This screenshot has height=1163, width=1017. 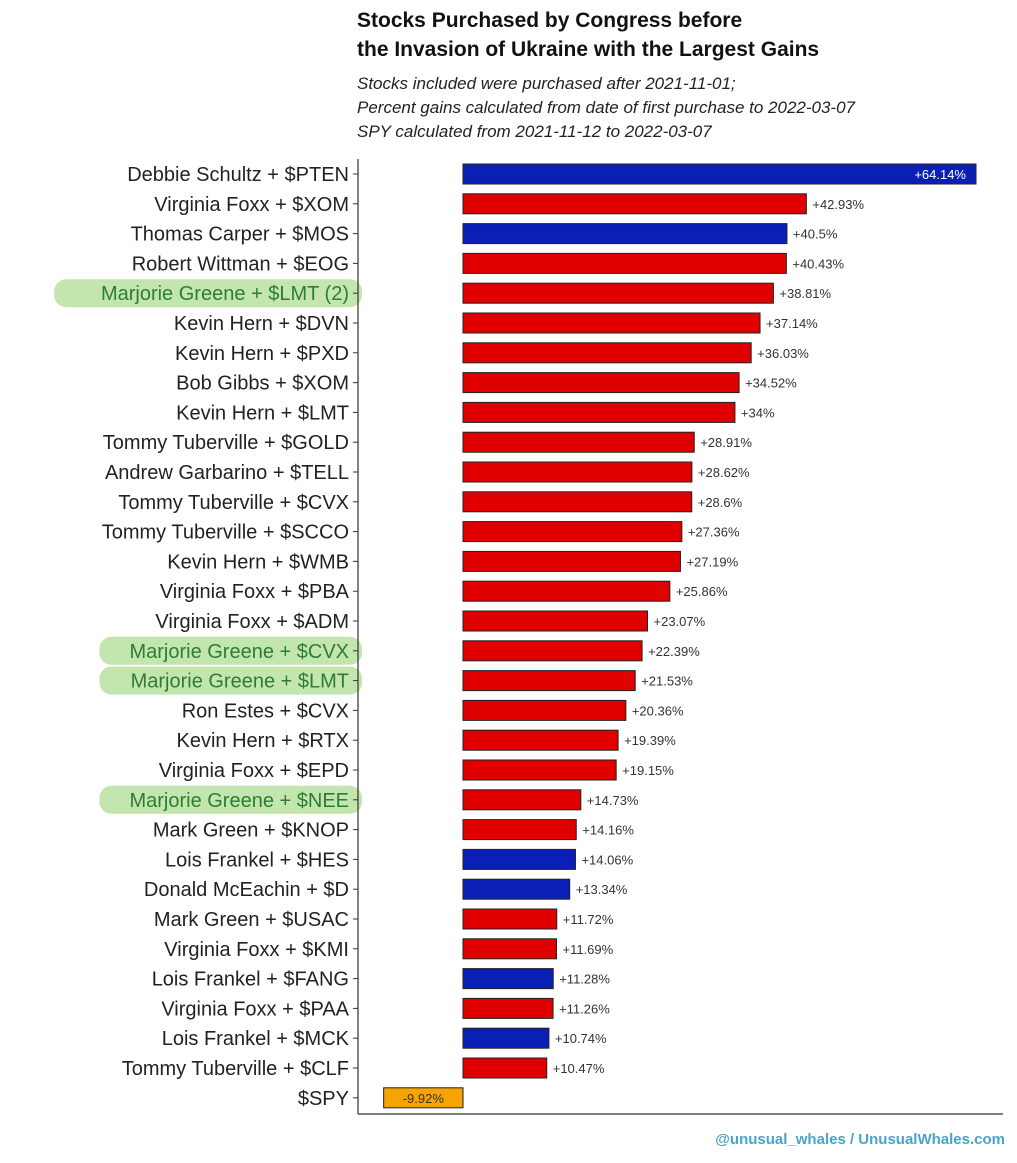 What do you see at coordinates (238, 175) in the screenshot?
I see `category-label: Debbie Schultz + $PTEN` at bounding box center [238, 175].